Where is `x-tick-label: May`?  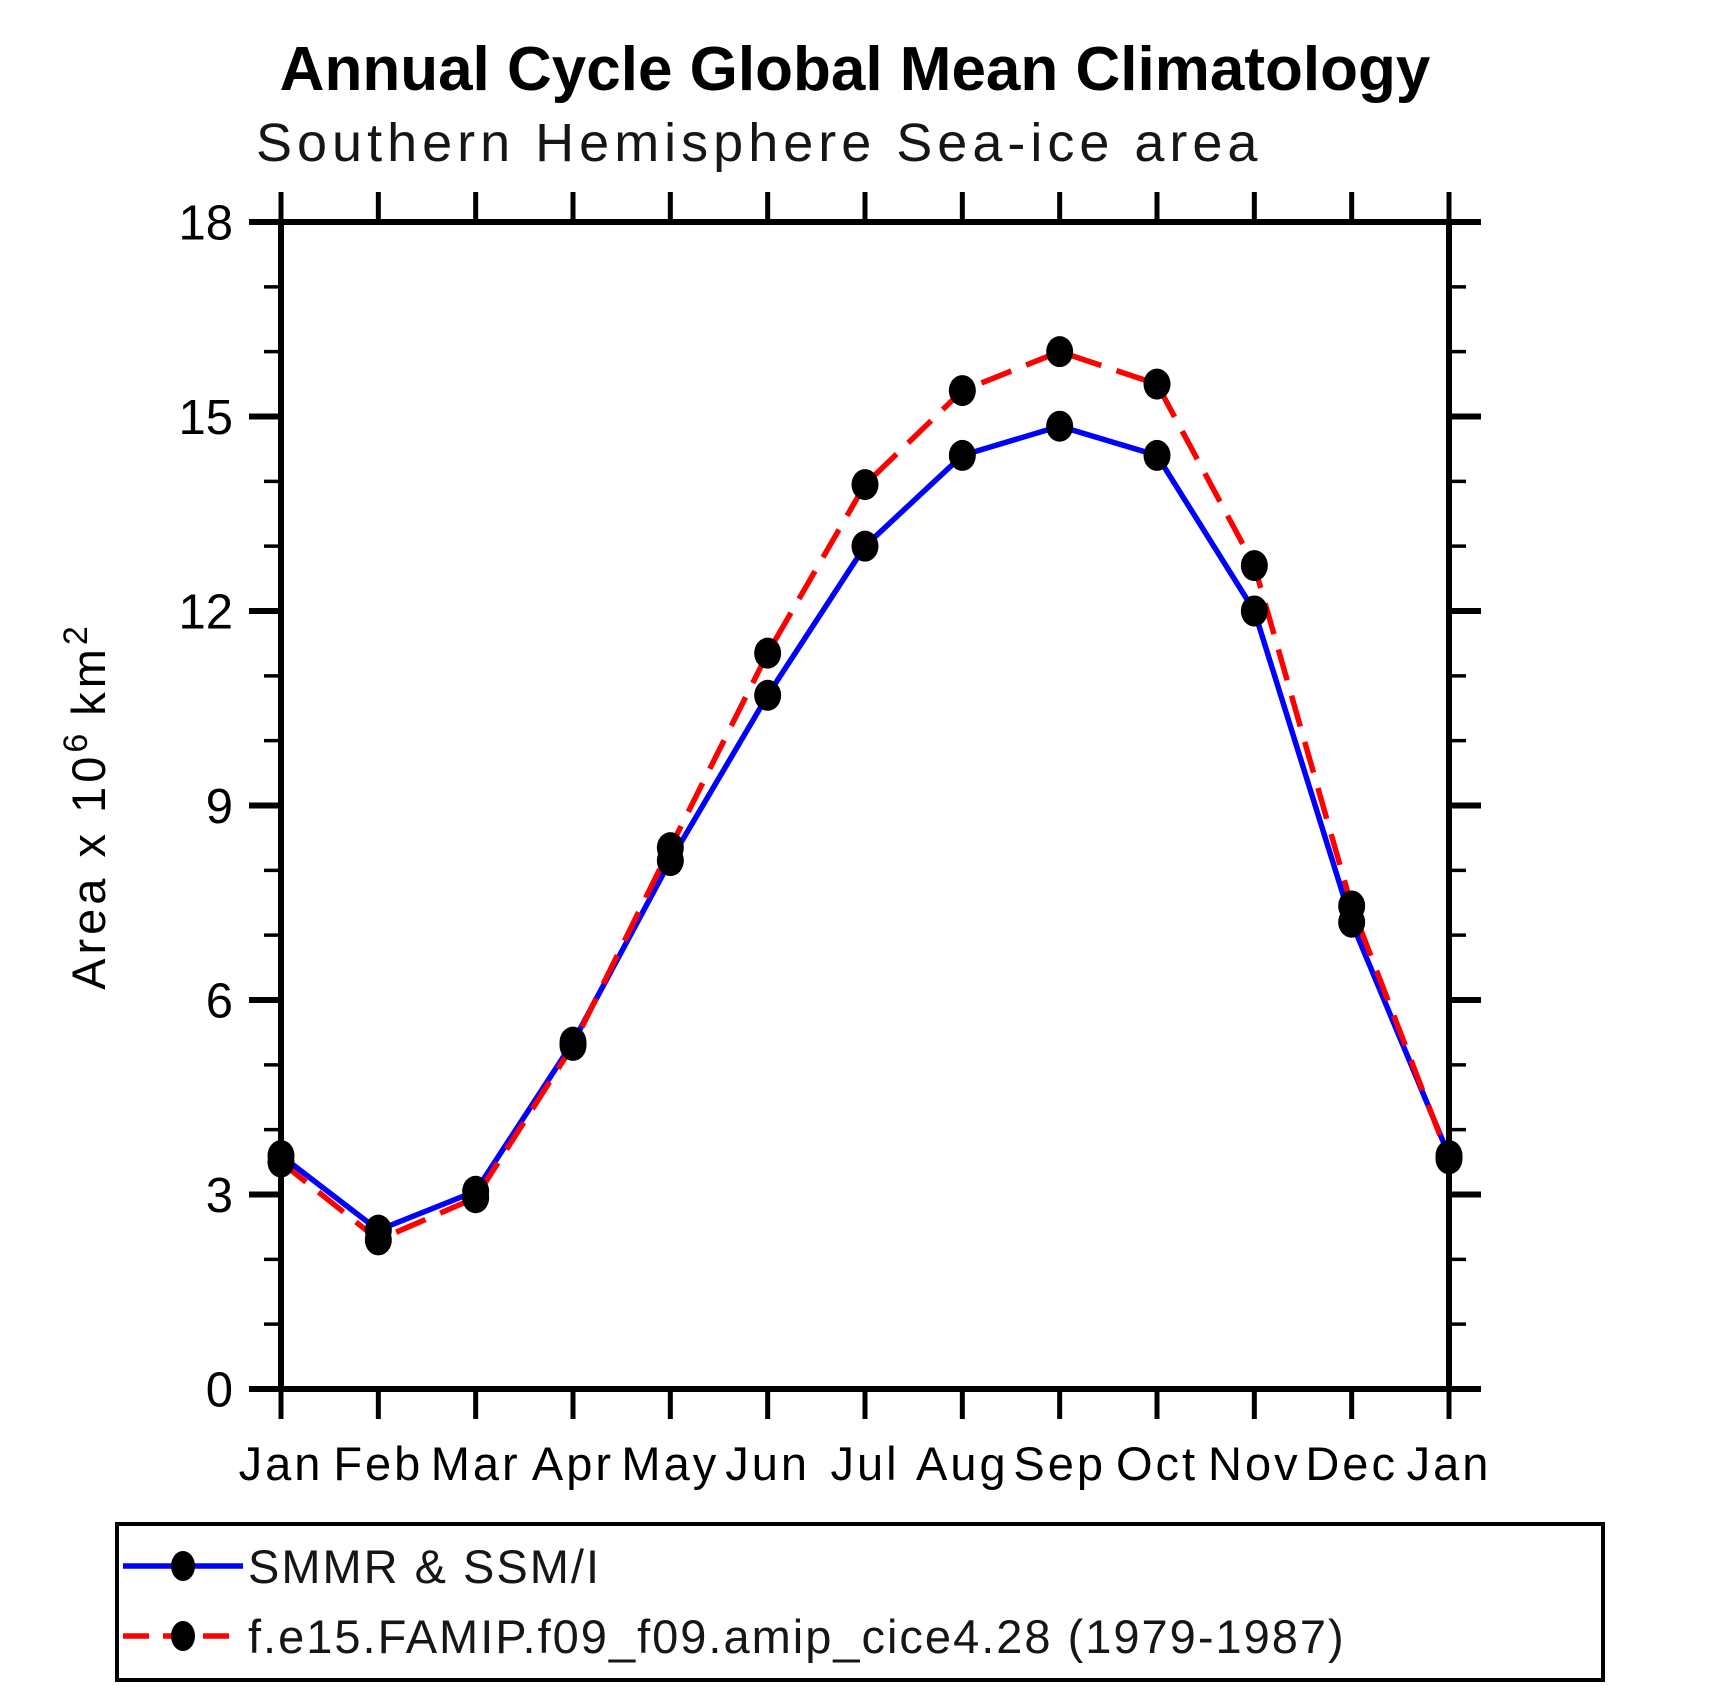
x-tick-label: May is located at coordinates (670, 1463).